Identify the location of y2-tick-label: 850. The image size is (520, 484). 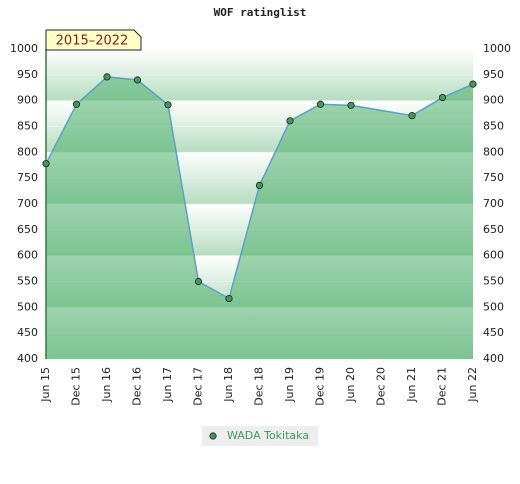
(493, 126).